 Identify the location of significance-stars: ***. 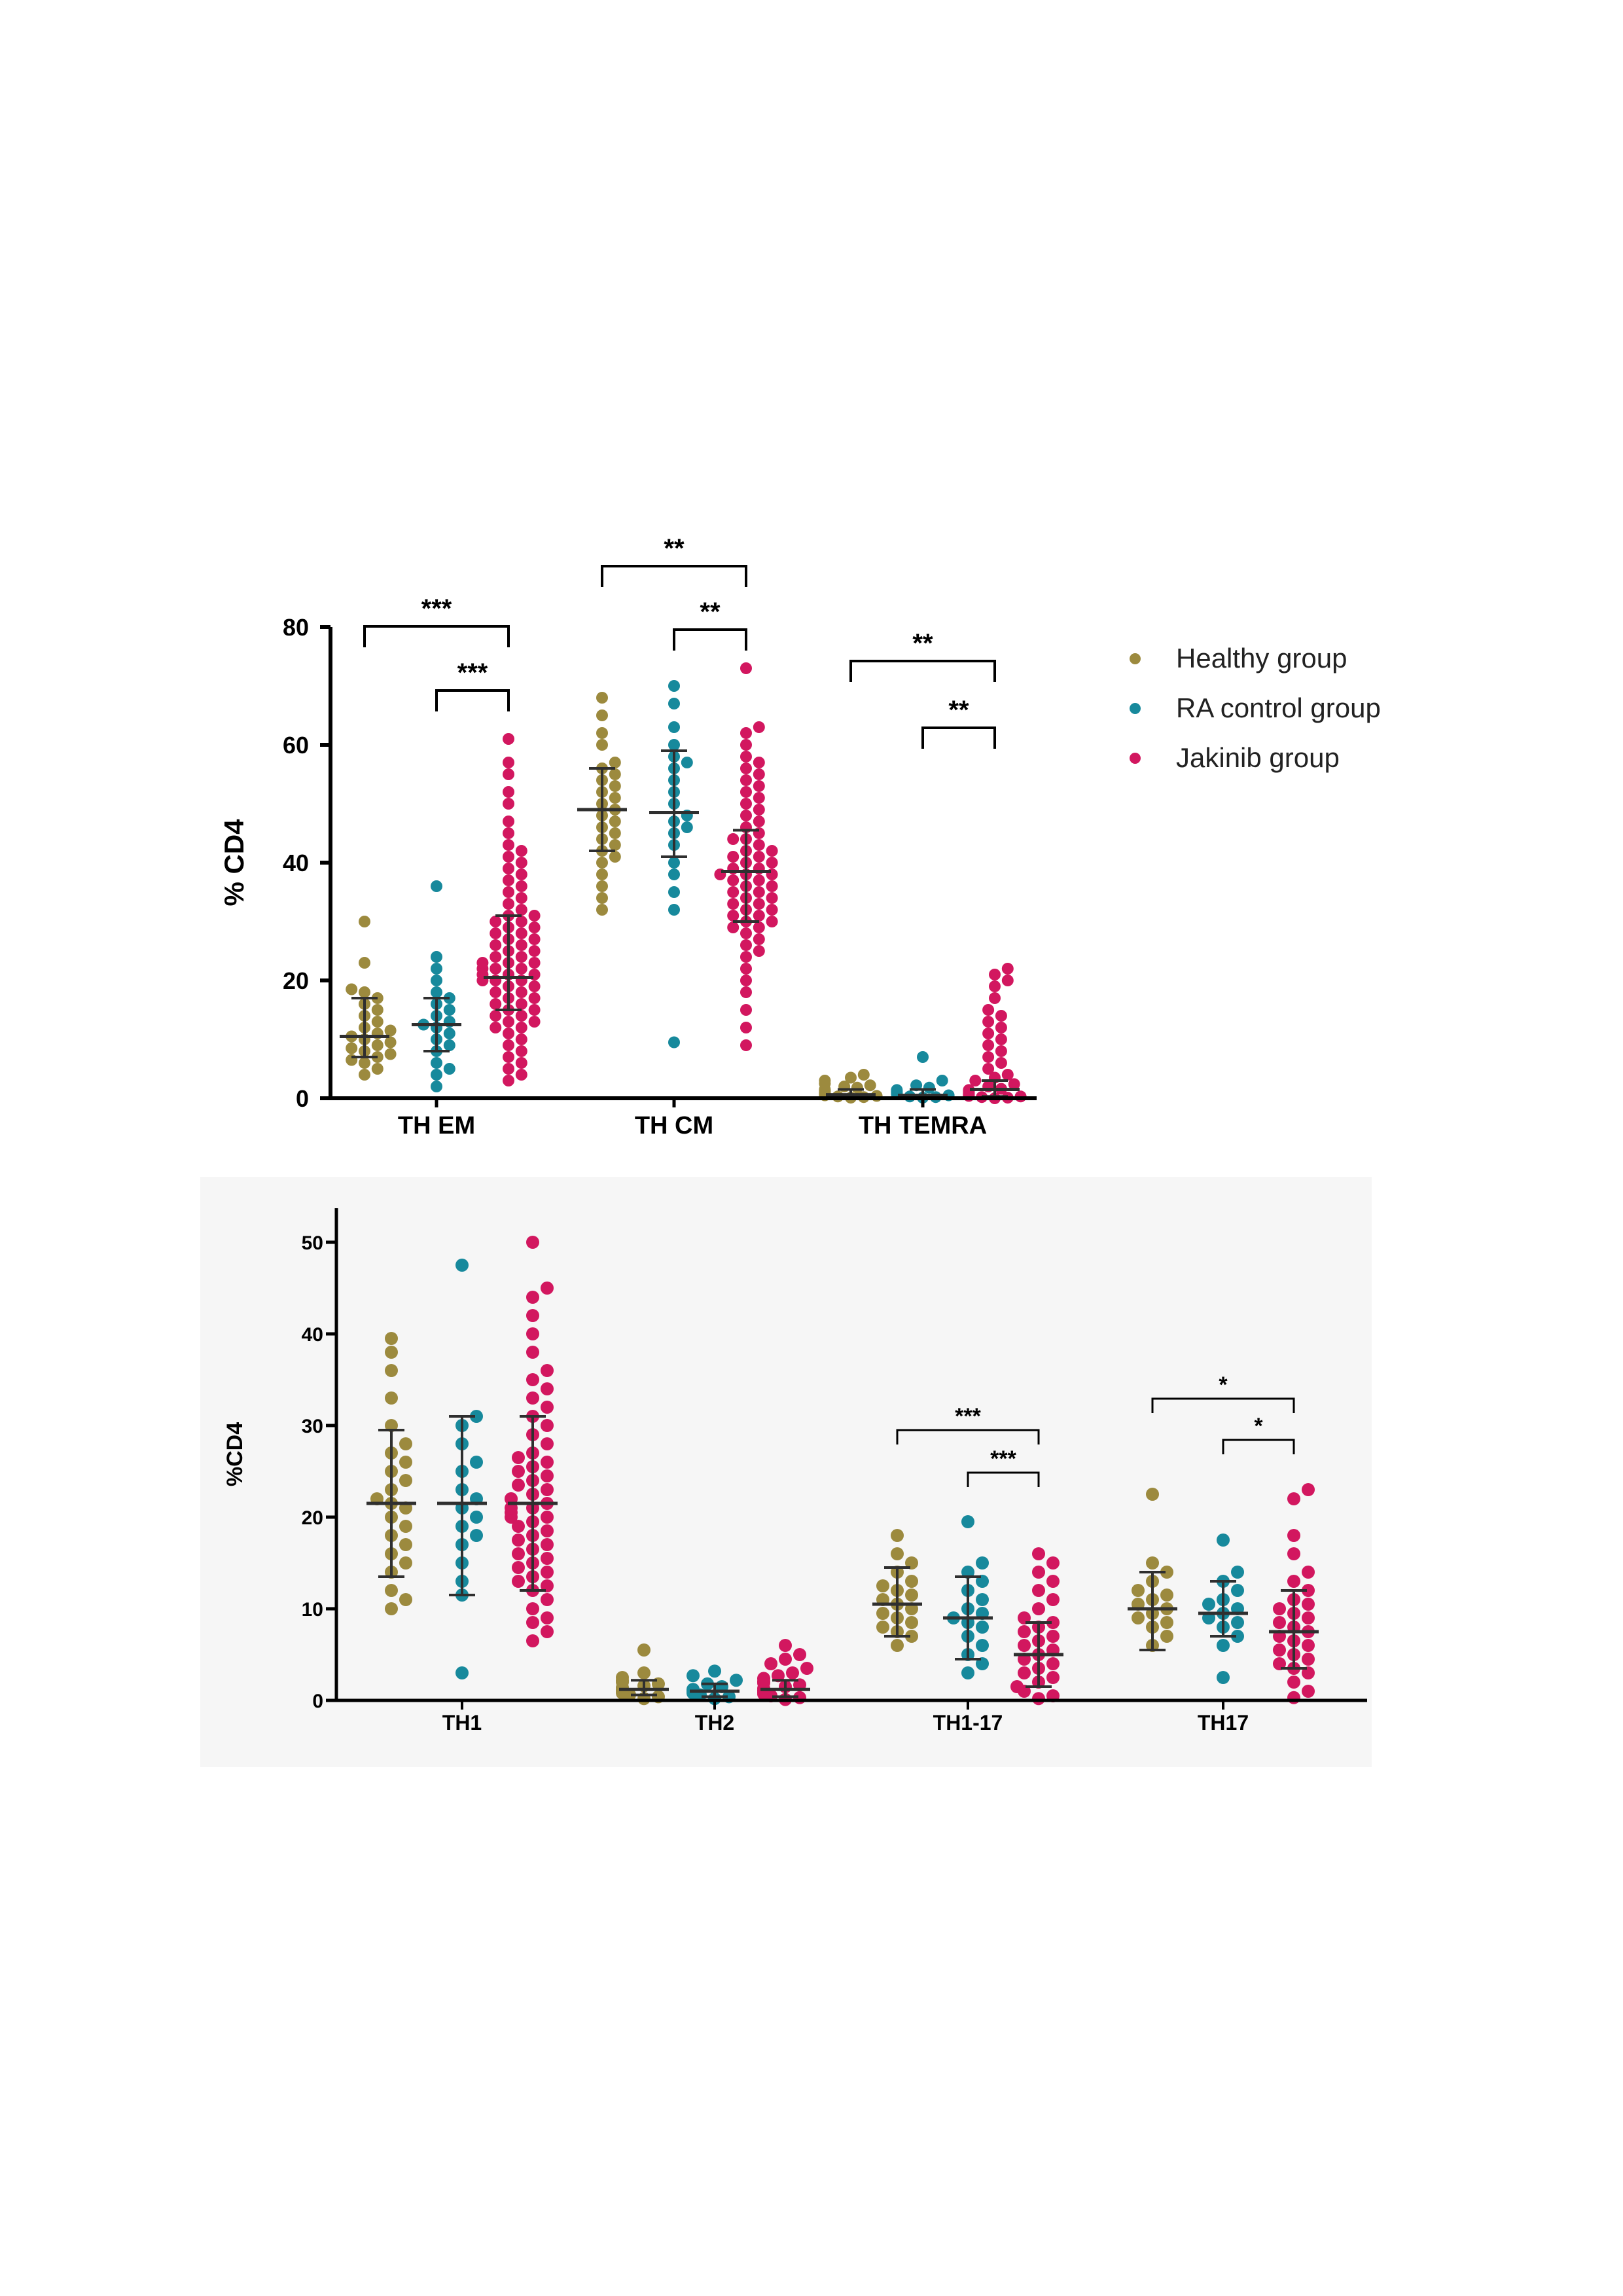
(1003, 1459).